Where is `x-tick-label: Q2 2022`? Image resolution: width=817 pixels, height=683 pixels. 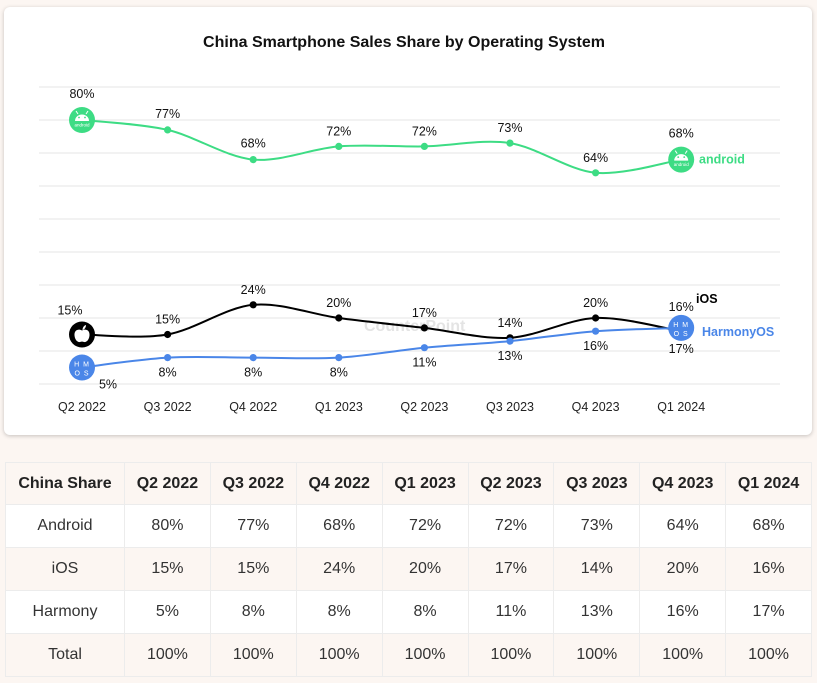
x-tick-label: Q2 2022 is located at coordinates (82, 407).